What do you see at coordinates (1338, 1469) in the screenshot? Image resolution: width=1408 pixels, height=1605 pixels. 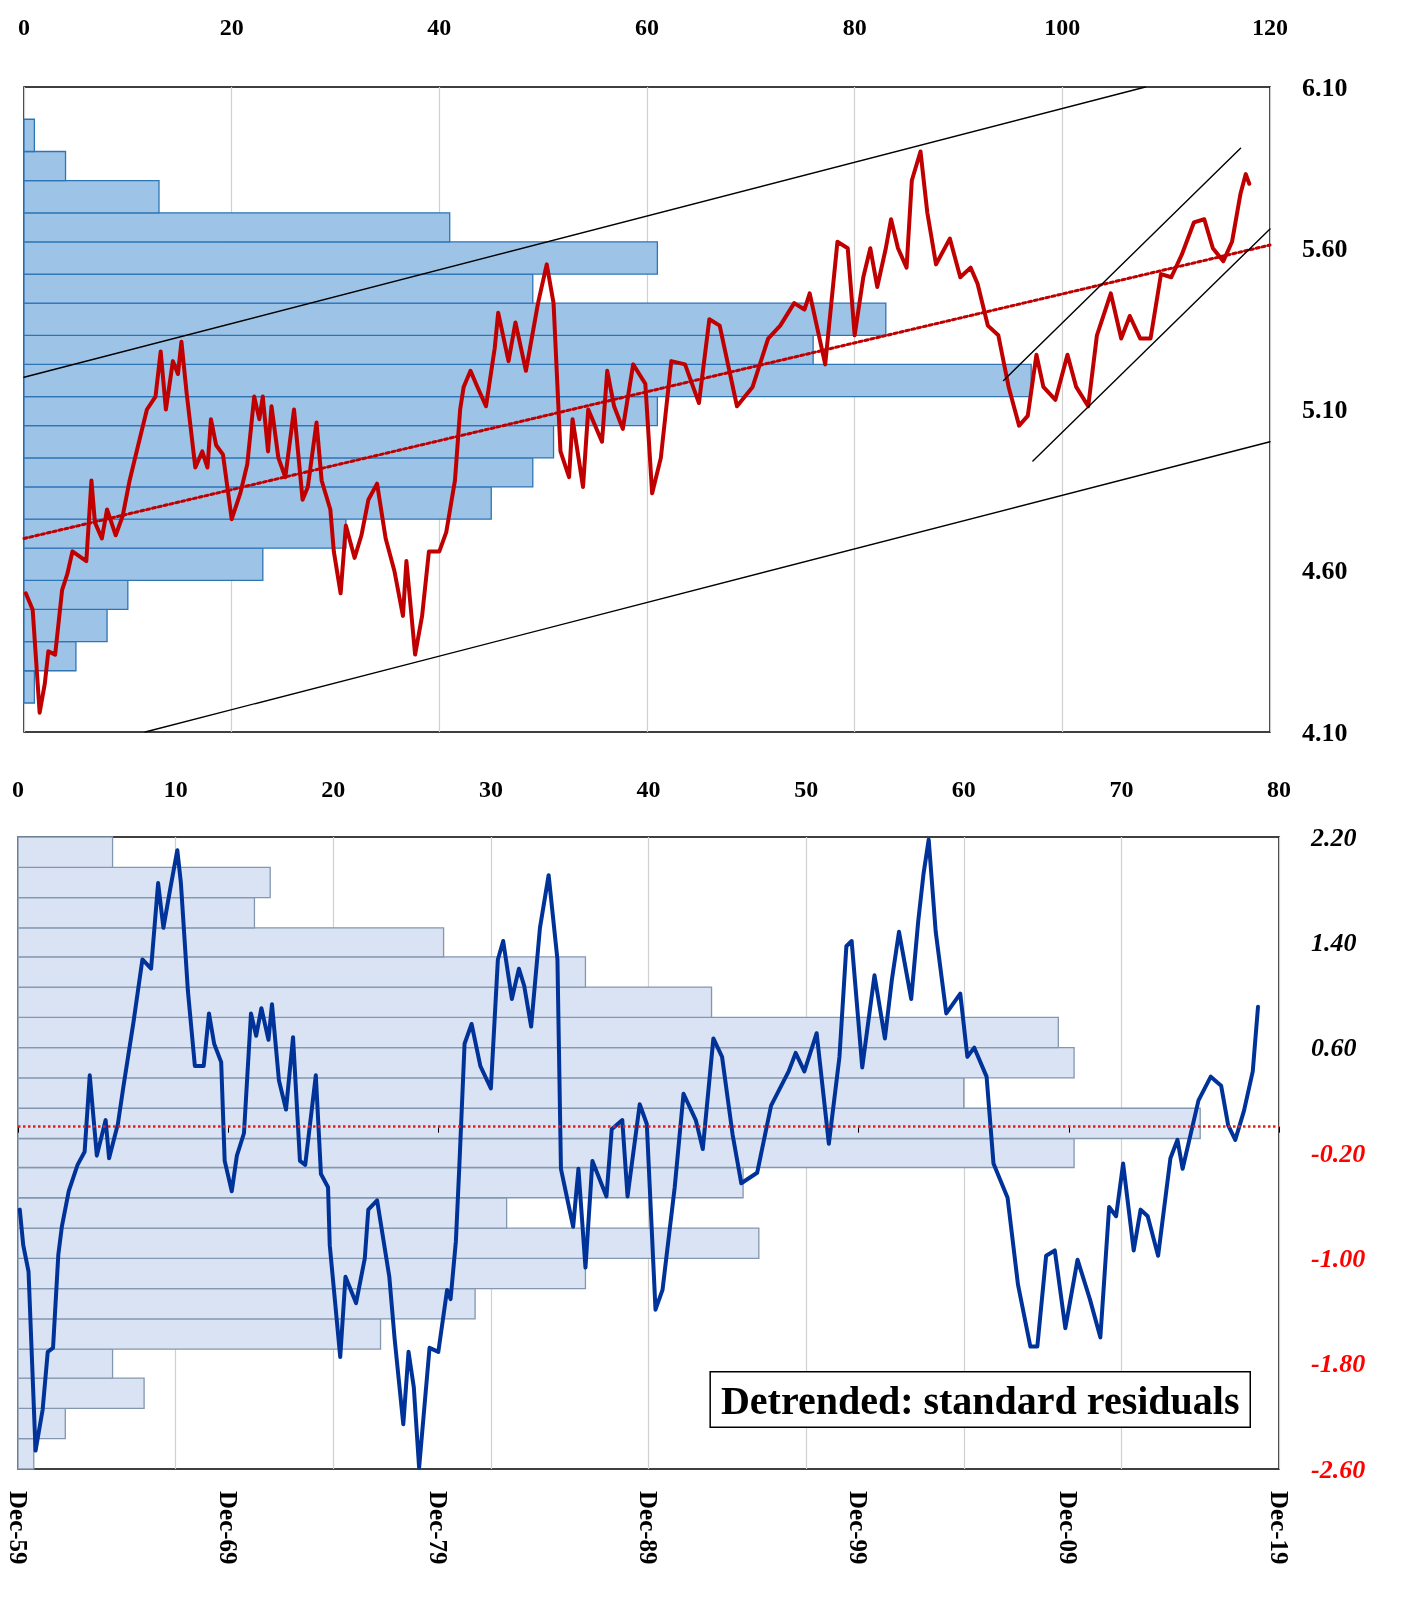 I see `y-tick-label: -2.60` at bounding box center [1338, 1469].